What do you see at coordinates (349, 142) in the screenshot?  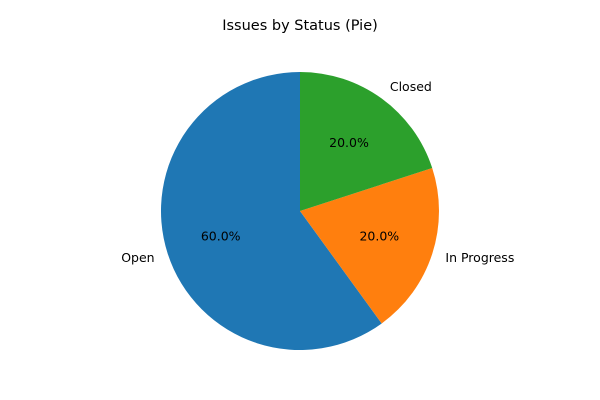 I see `percent-label-closed: 20.0%` at bounding box center [349, 142].